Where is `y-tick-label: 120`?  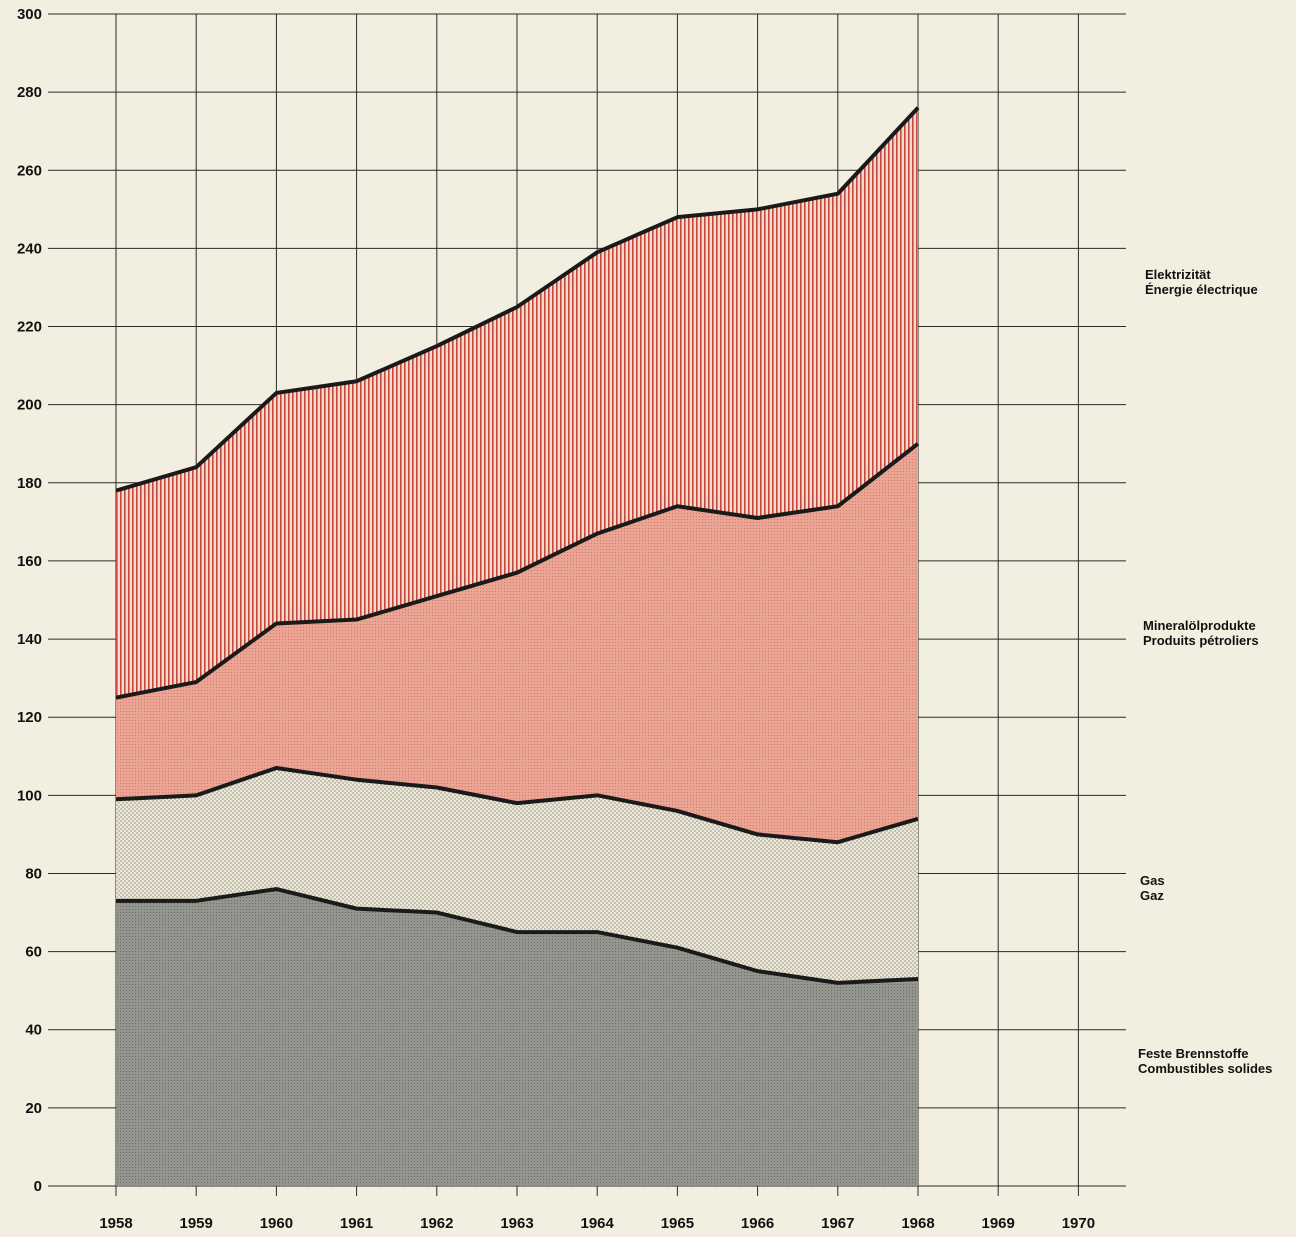 y-tick-label: 120 is located at coordinates (29, 717).